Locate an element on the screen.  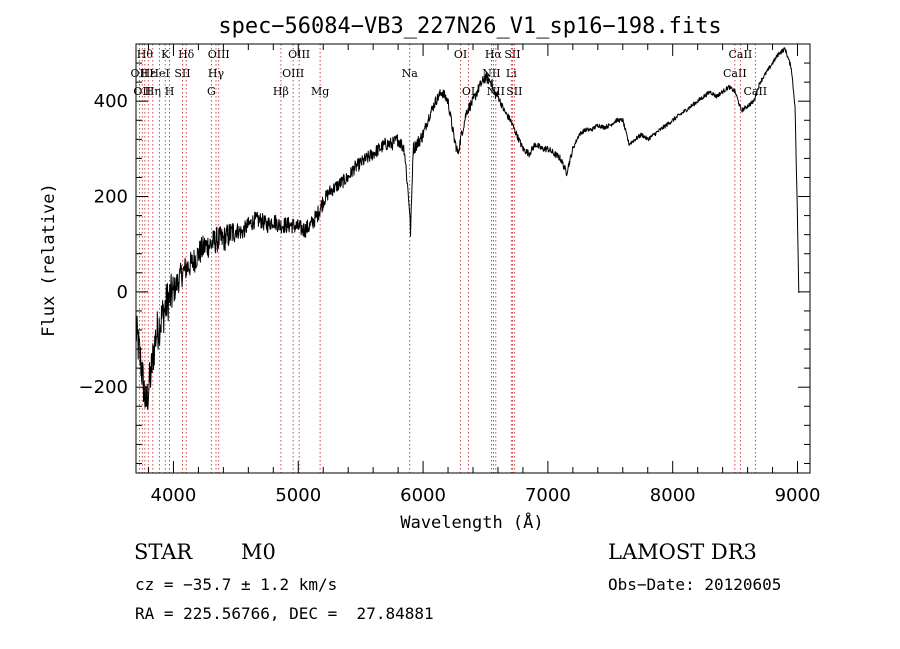
coordinates-text: RA = 225.56766, DEC = 27.84881 is located at coordinates (284, 613).